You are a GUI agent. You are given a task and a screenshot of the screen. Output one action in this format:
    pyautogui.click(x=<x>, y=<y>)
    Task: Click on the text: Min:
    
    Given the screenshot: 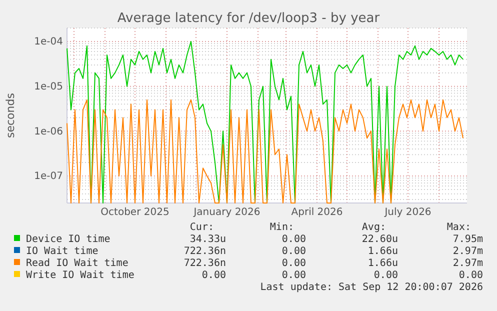 What is the action you would take?
    pyautogui.click(x=282, y=227)
    